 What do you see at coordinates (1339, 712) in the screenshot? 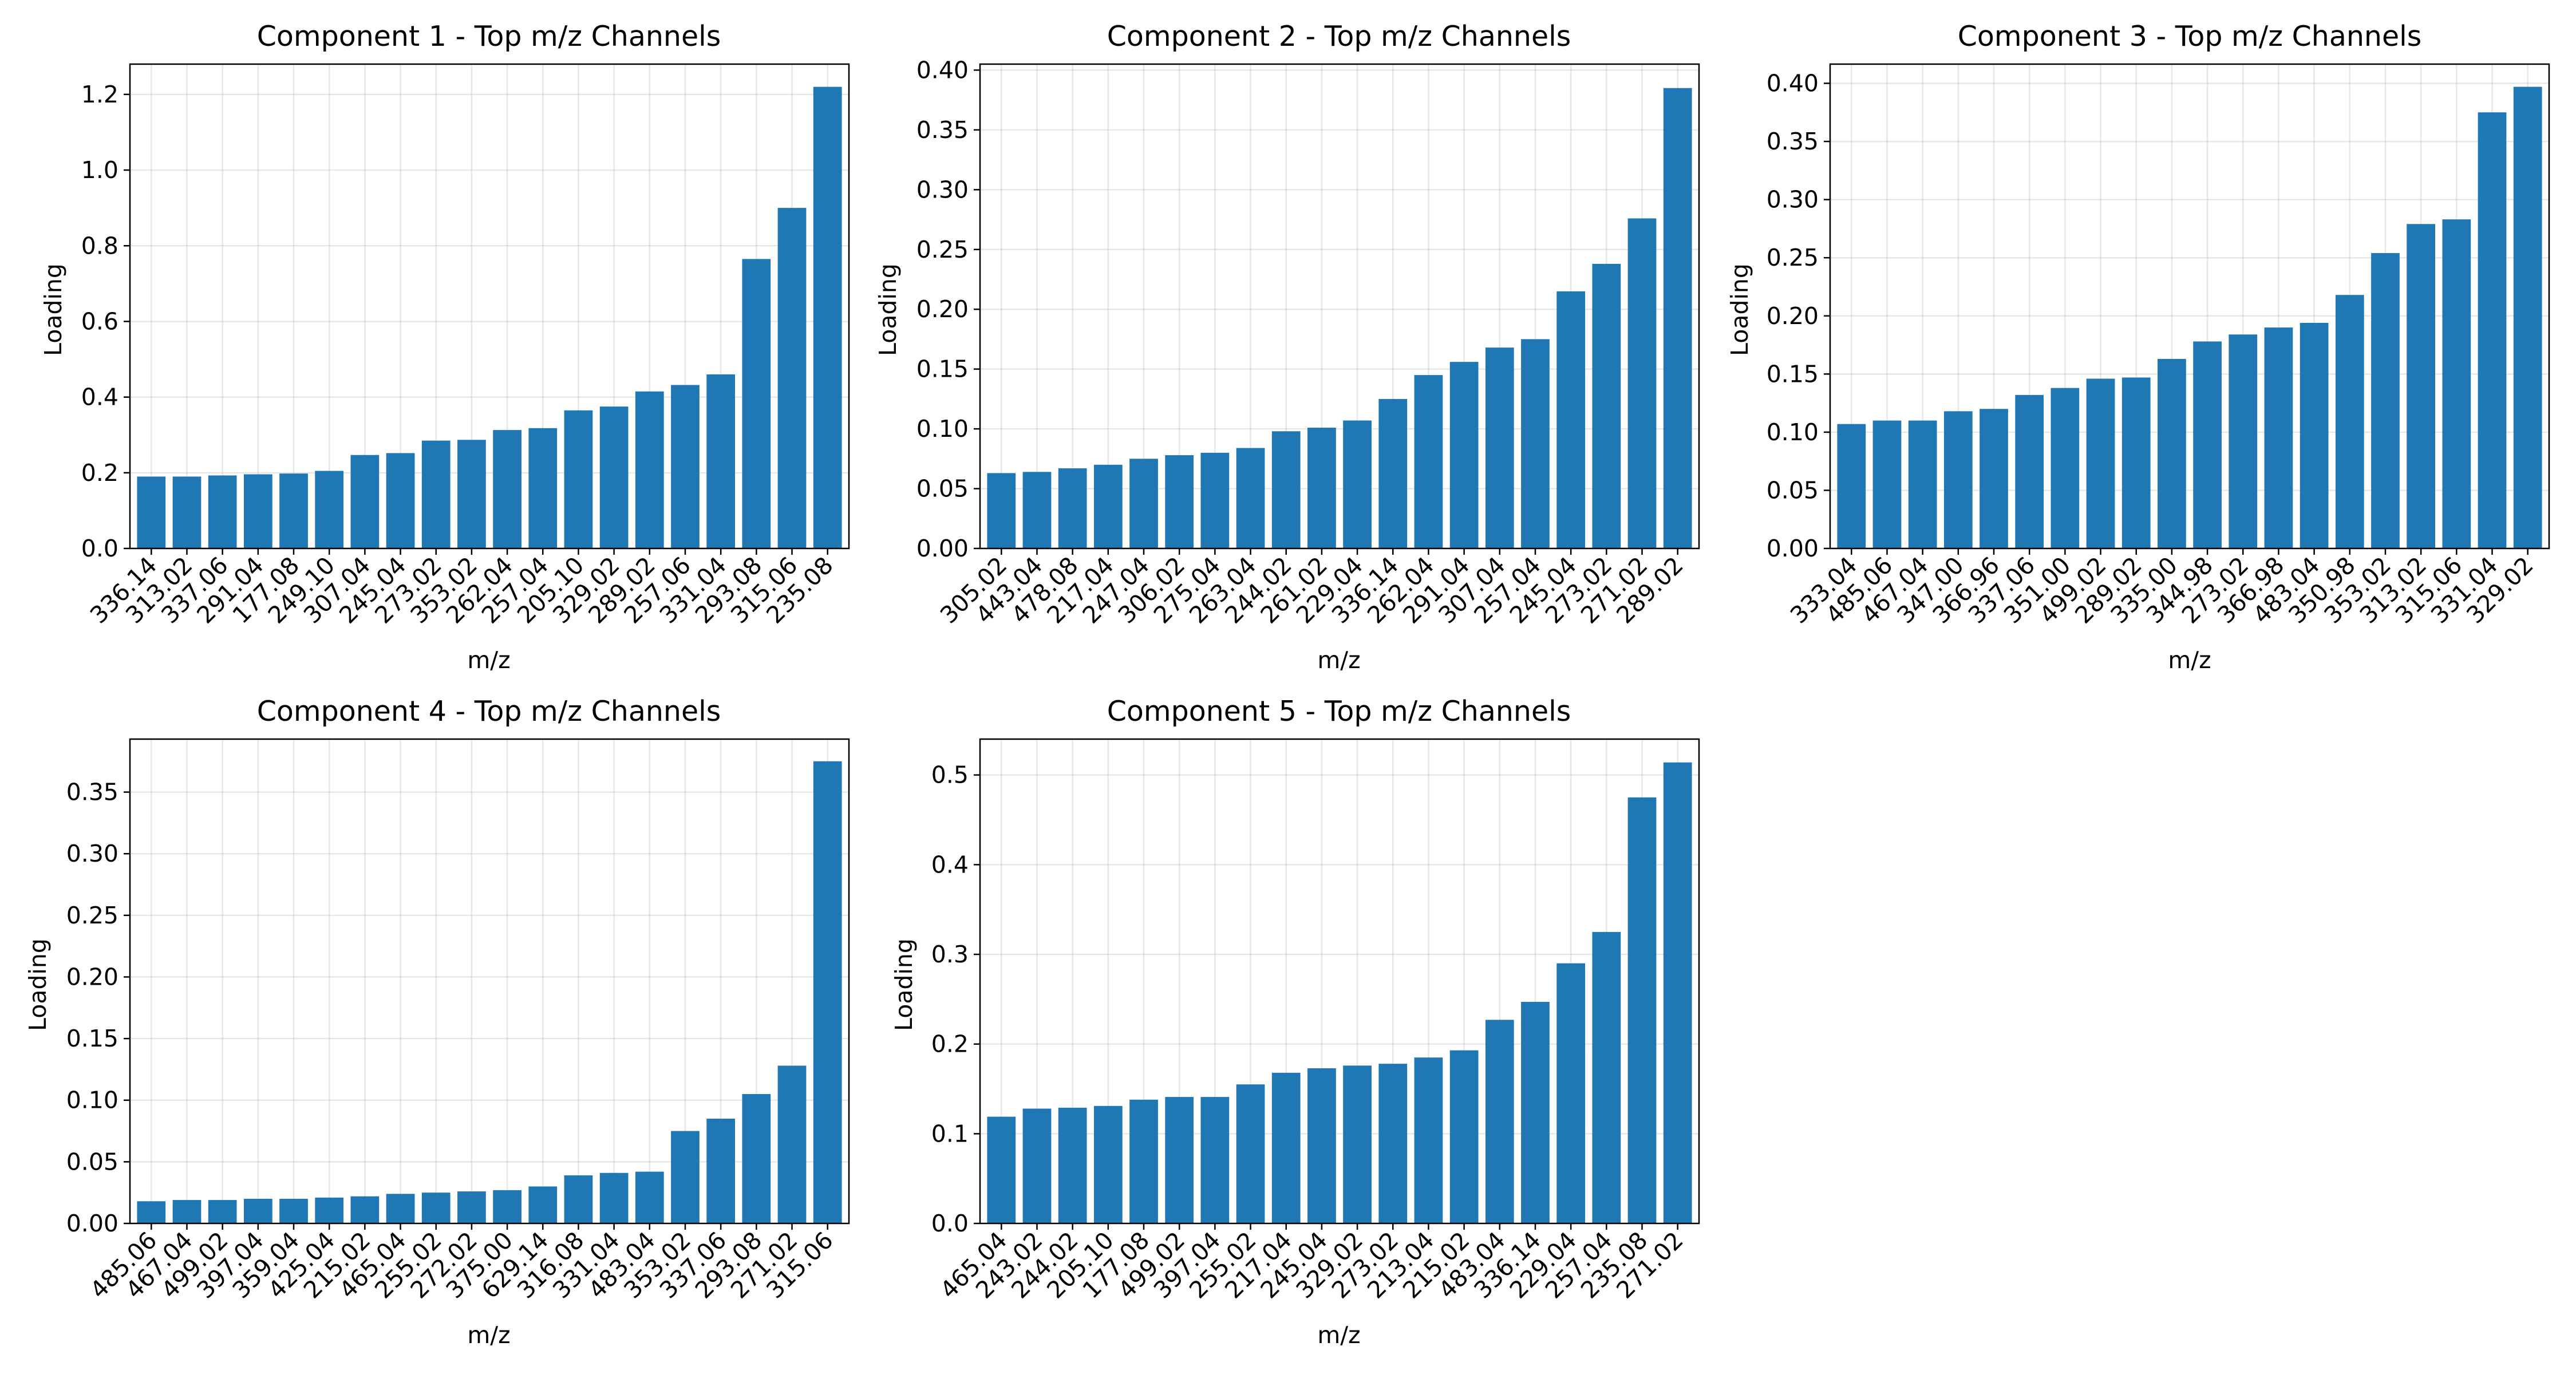
I see `chart-title: Component 5 - Top m/z Channels` at bounding box center [1339, 712].